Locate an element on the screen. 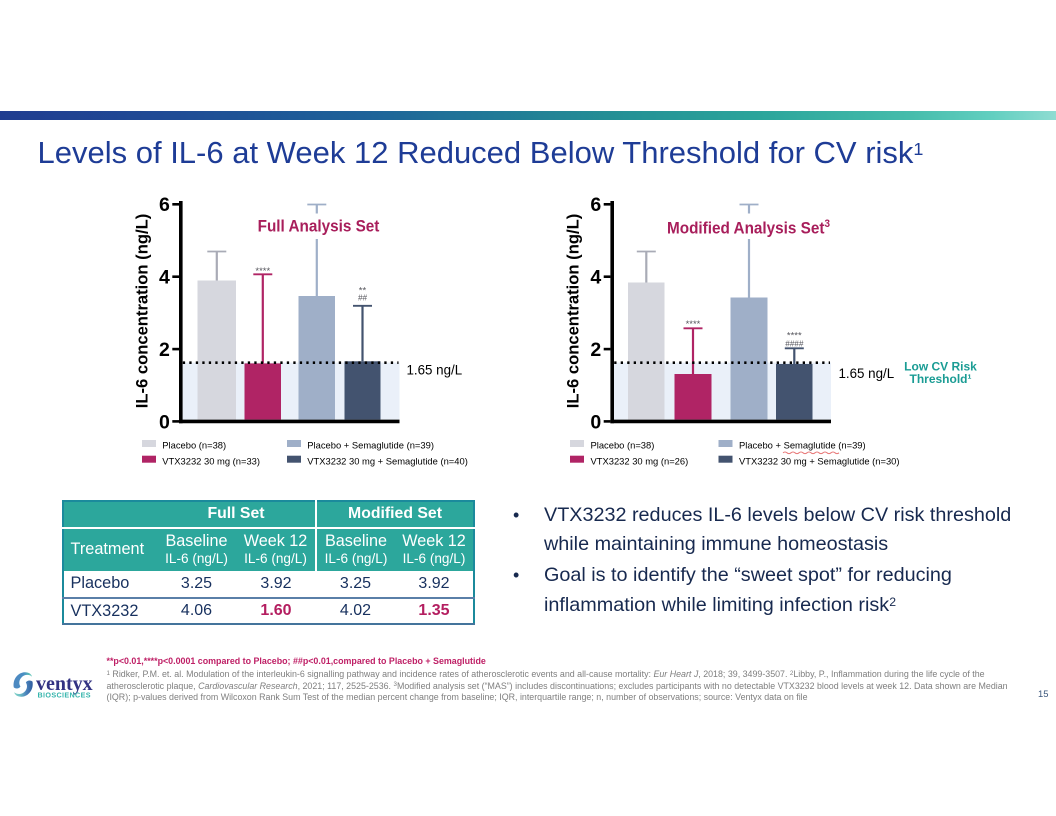 The image size is (1056, 816). svg-text: VTX3232 30 mg (n=26) is located at coordinates (640, 460).